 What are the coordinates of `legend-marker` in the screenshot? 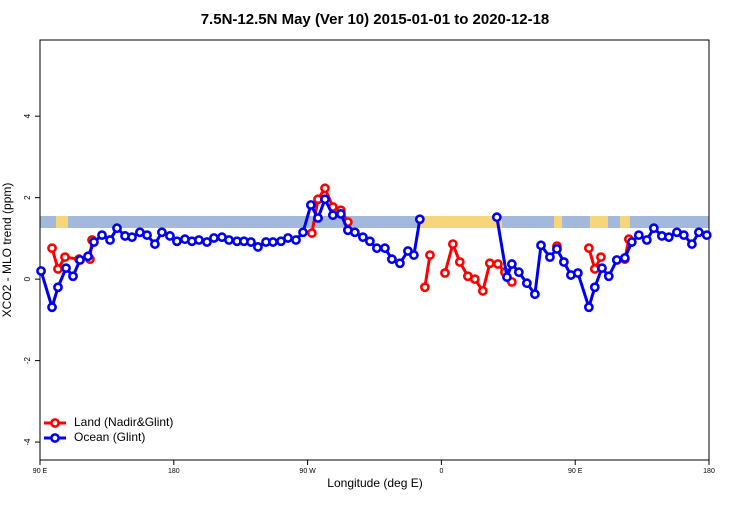 It's located at (55, 438).